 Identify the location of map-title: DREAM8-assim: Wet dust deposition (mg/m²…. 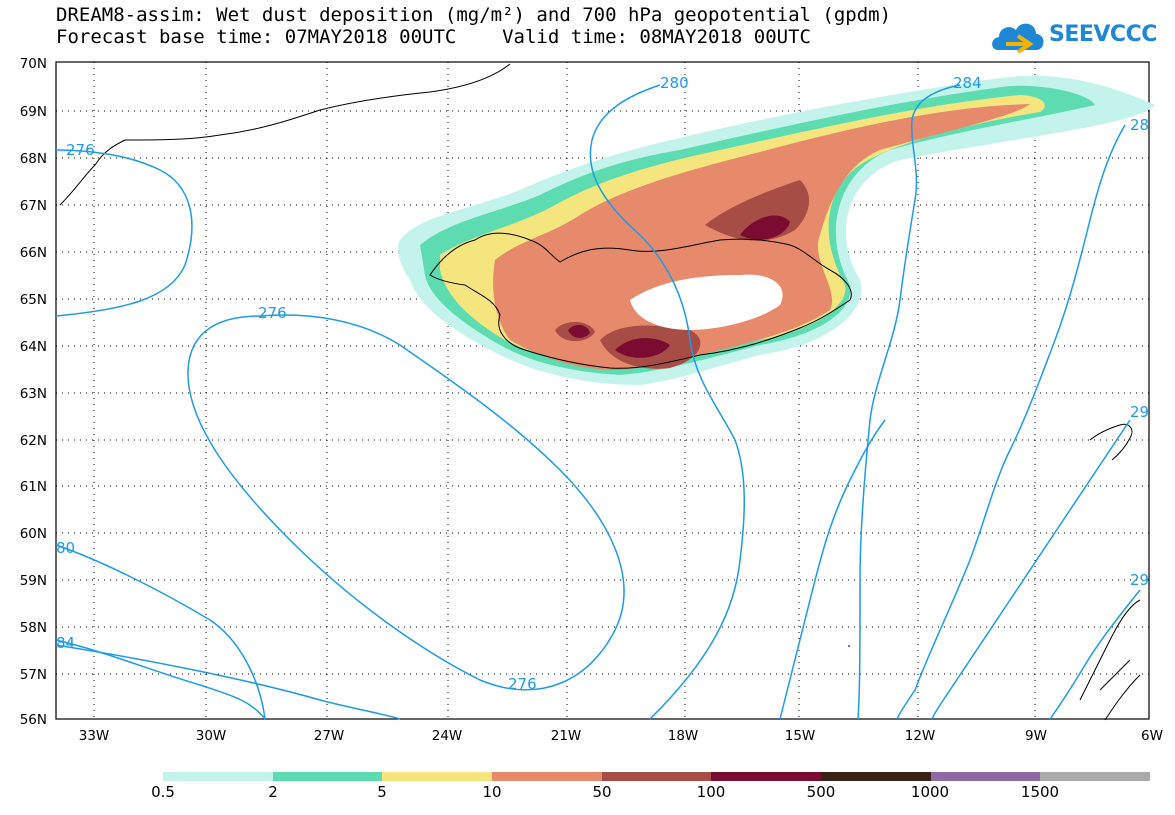
(474, 15).